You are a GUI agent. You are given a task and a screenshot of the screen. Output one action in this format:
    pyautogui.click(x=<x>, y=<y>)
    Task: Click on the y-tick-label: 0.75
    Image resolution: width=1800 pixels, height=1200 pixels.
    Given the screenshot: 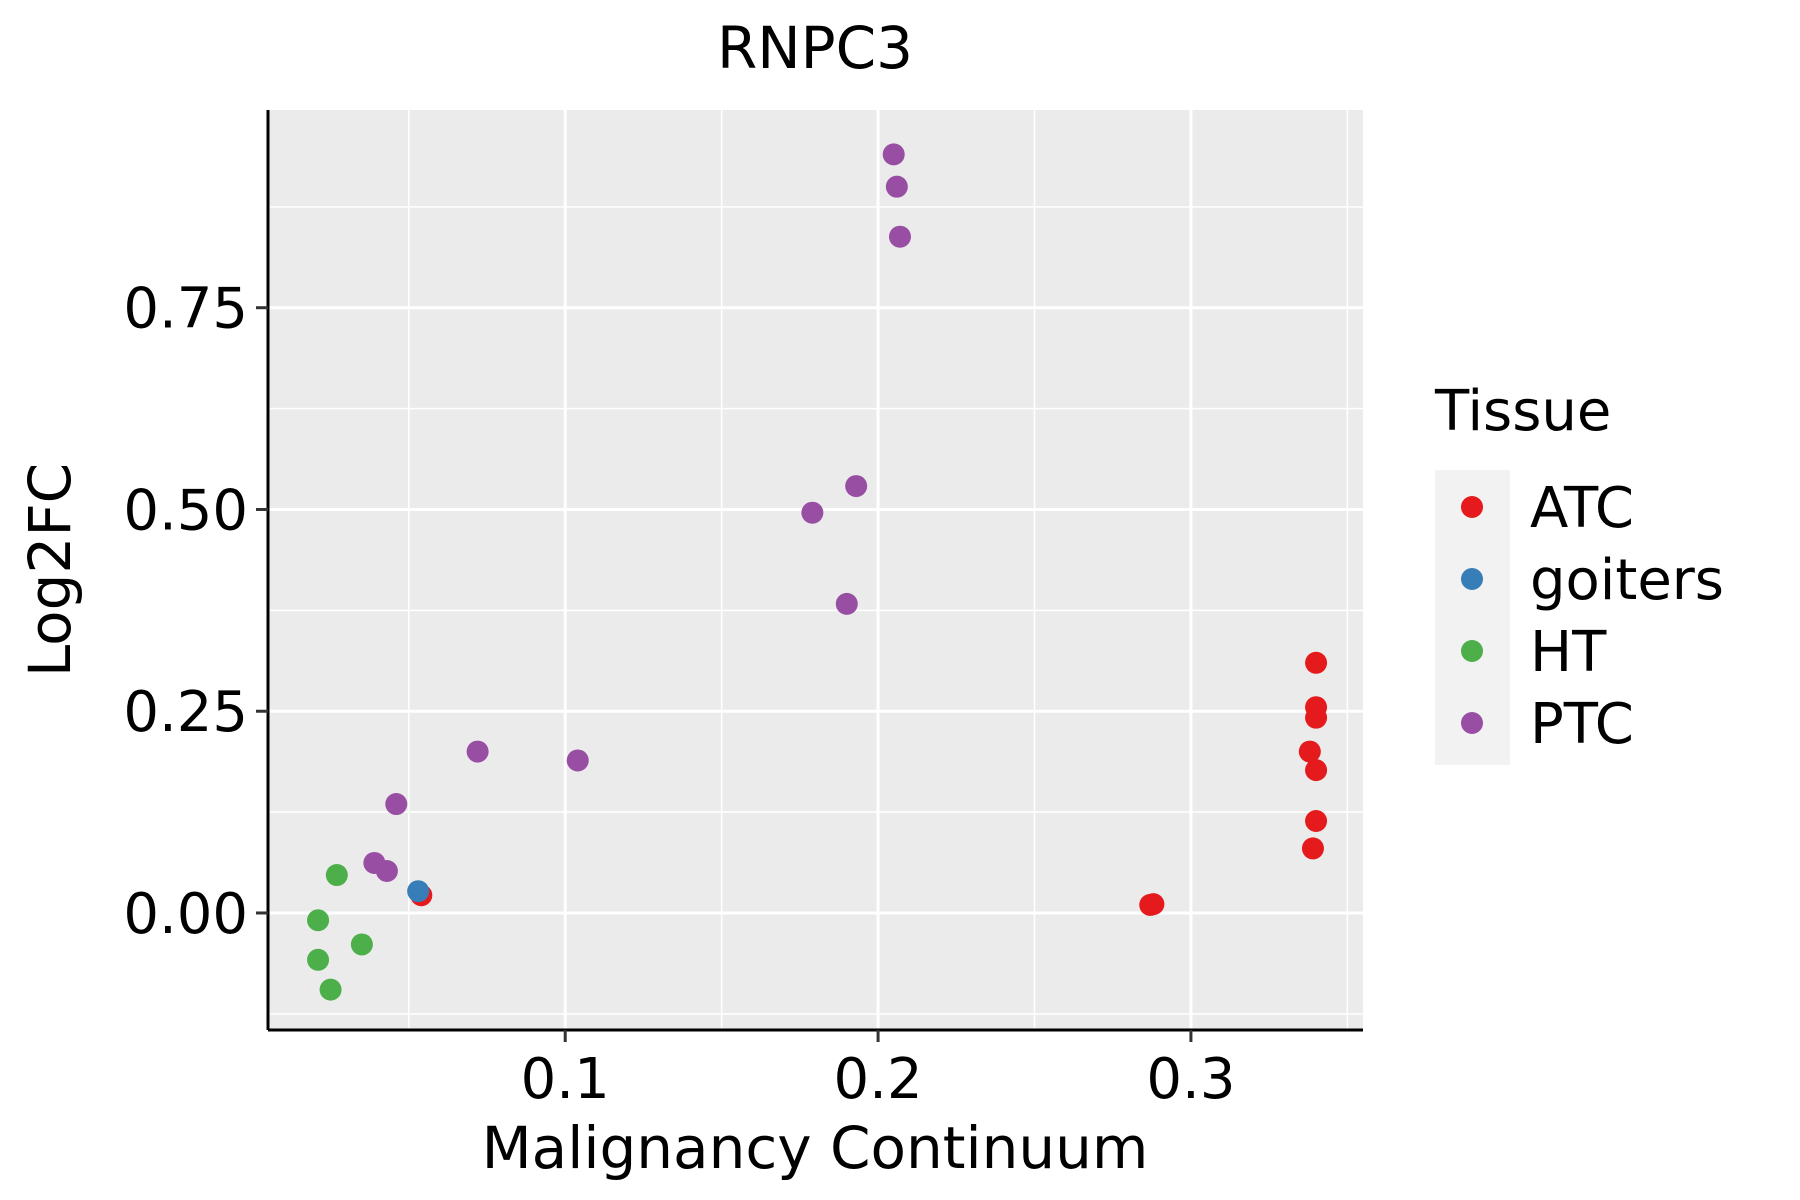 What is the action you would take?
    pyautogui.click(x=185, y=309)
    